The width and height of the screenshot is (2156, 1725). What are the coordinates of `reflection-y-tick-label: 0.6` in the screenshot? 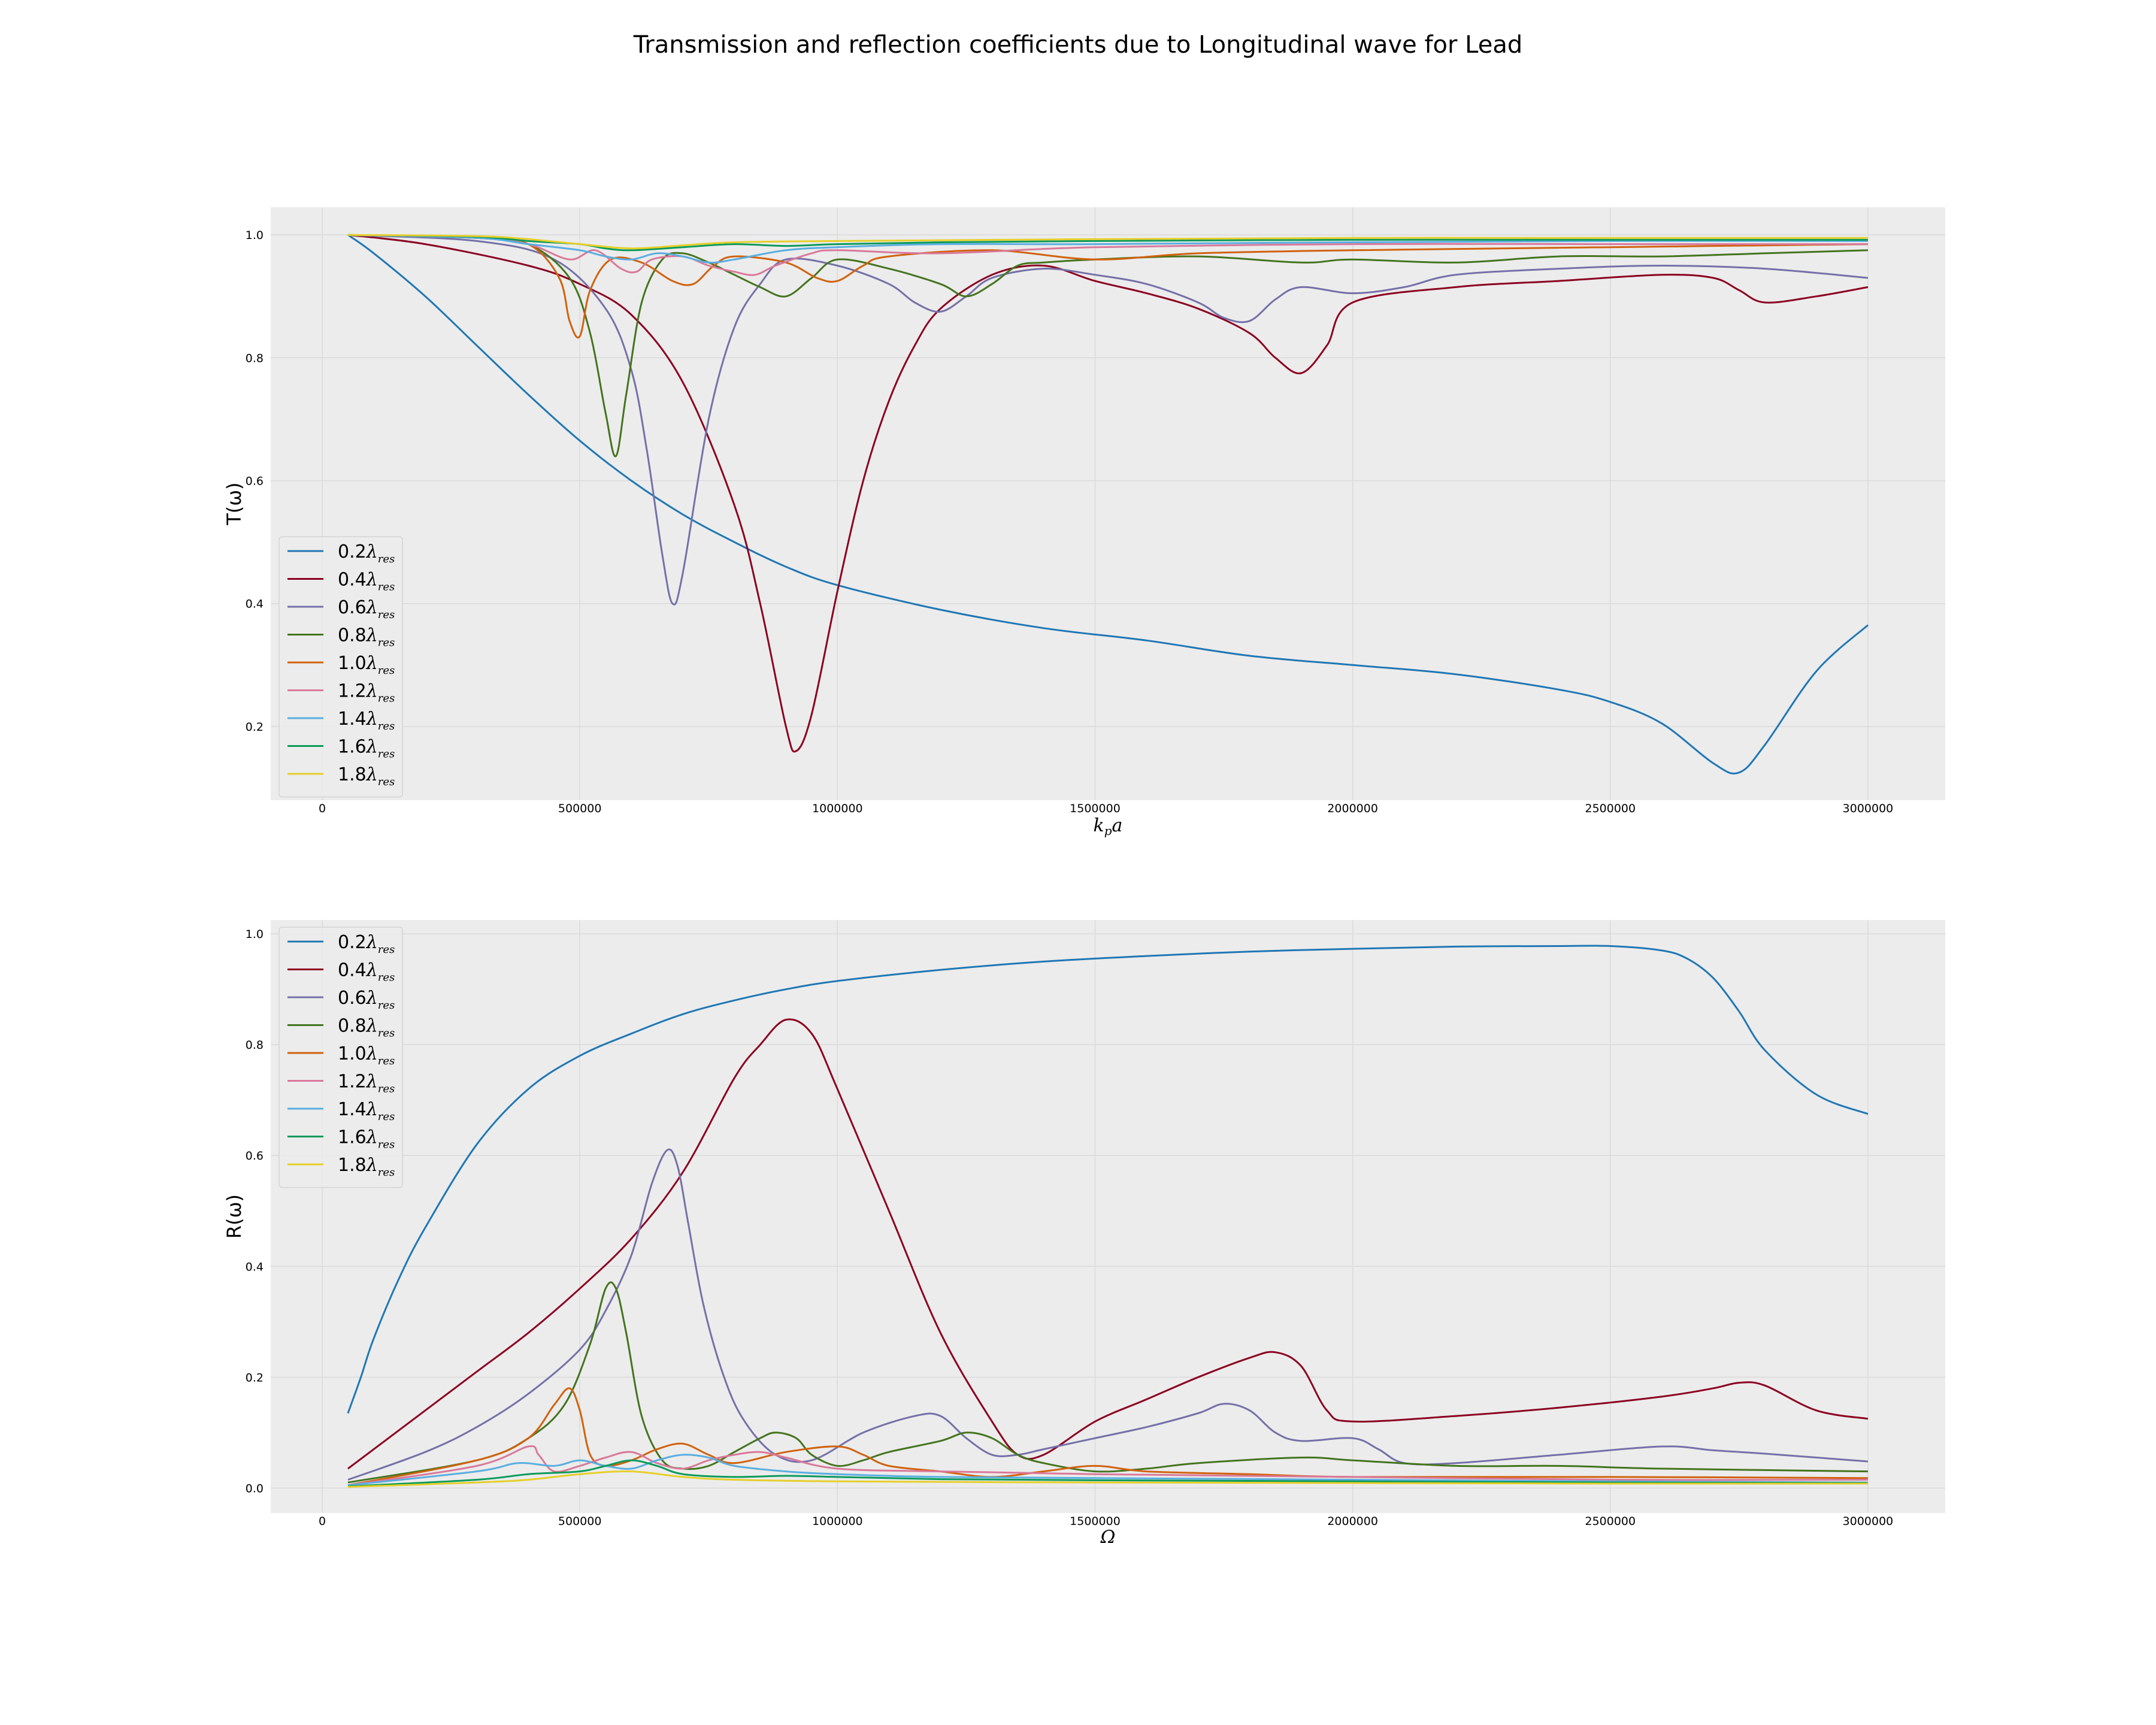 It's located at (255, 1156).